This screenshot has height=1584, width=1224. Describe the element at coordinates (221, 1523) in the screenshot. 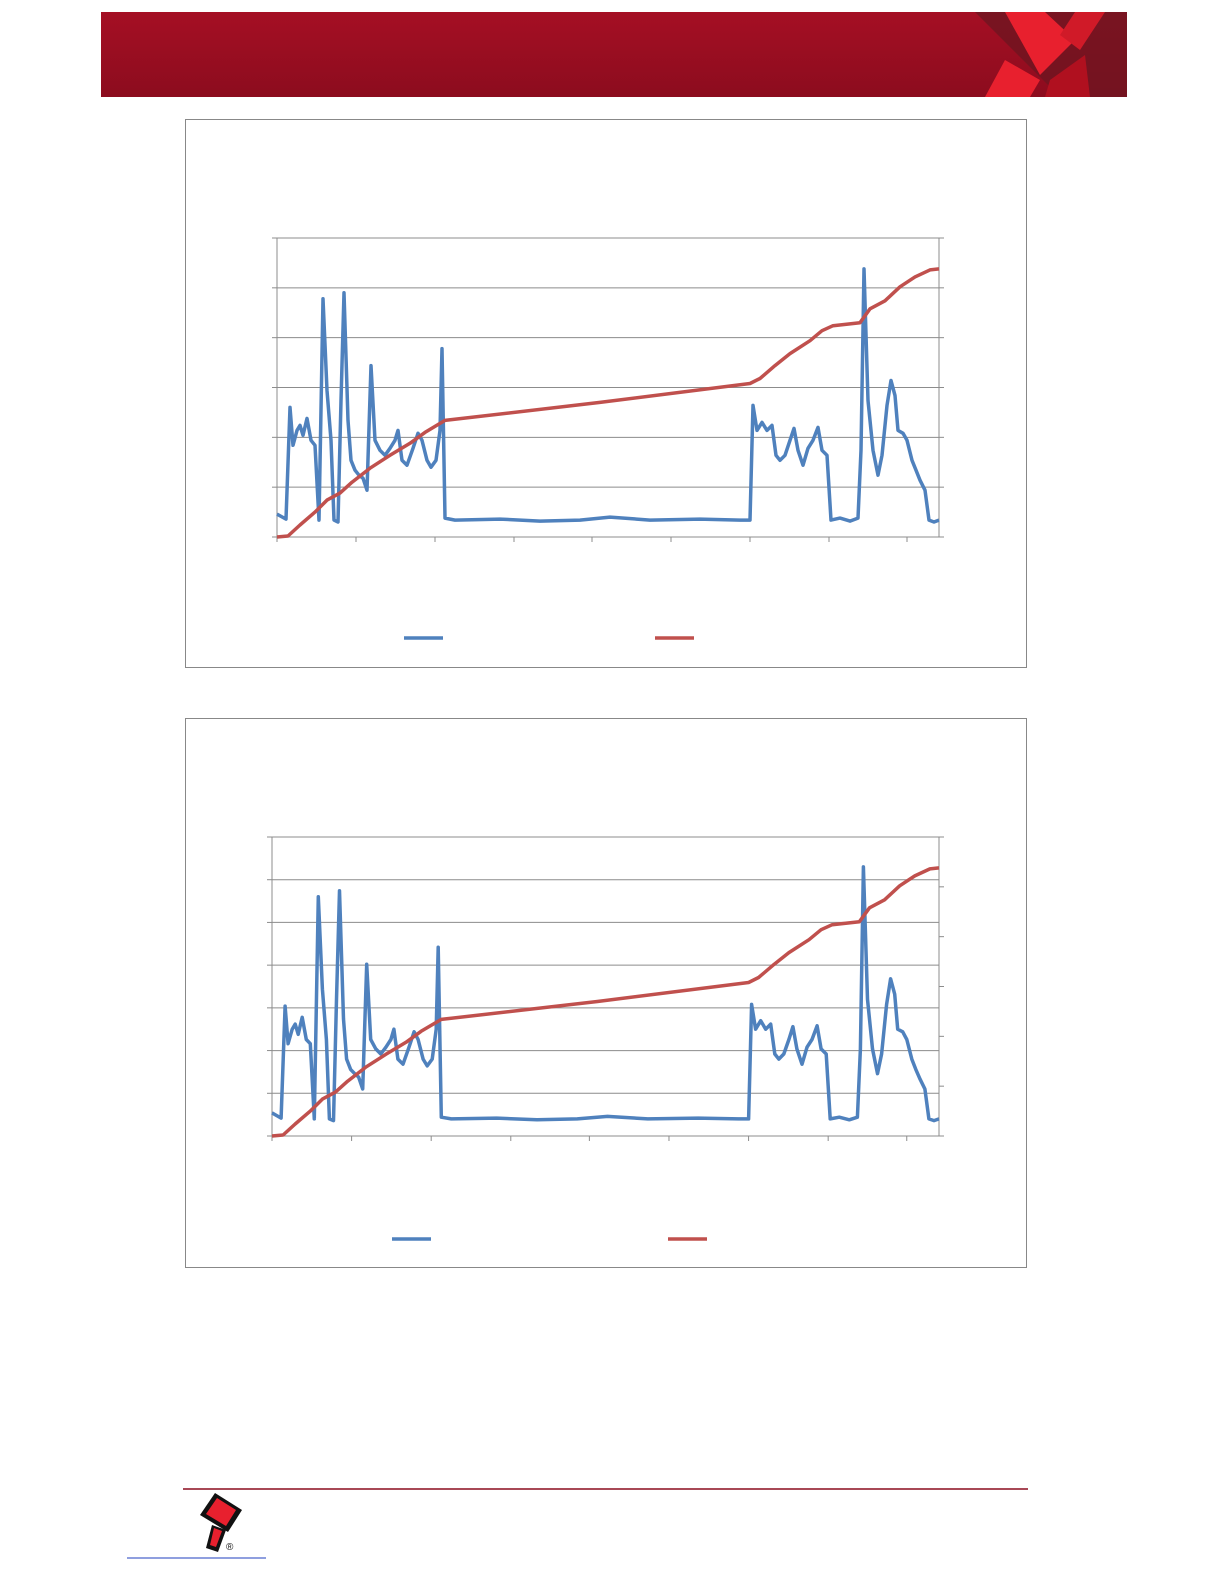

I see `logo: ®` at that location.